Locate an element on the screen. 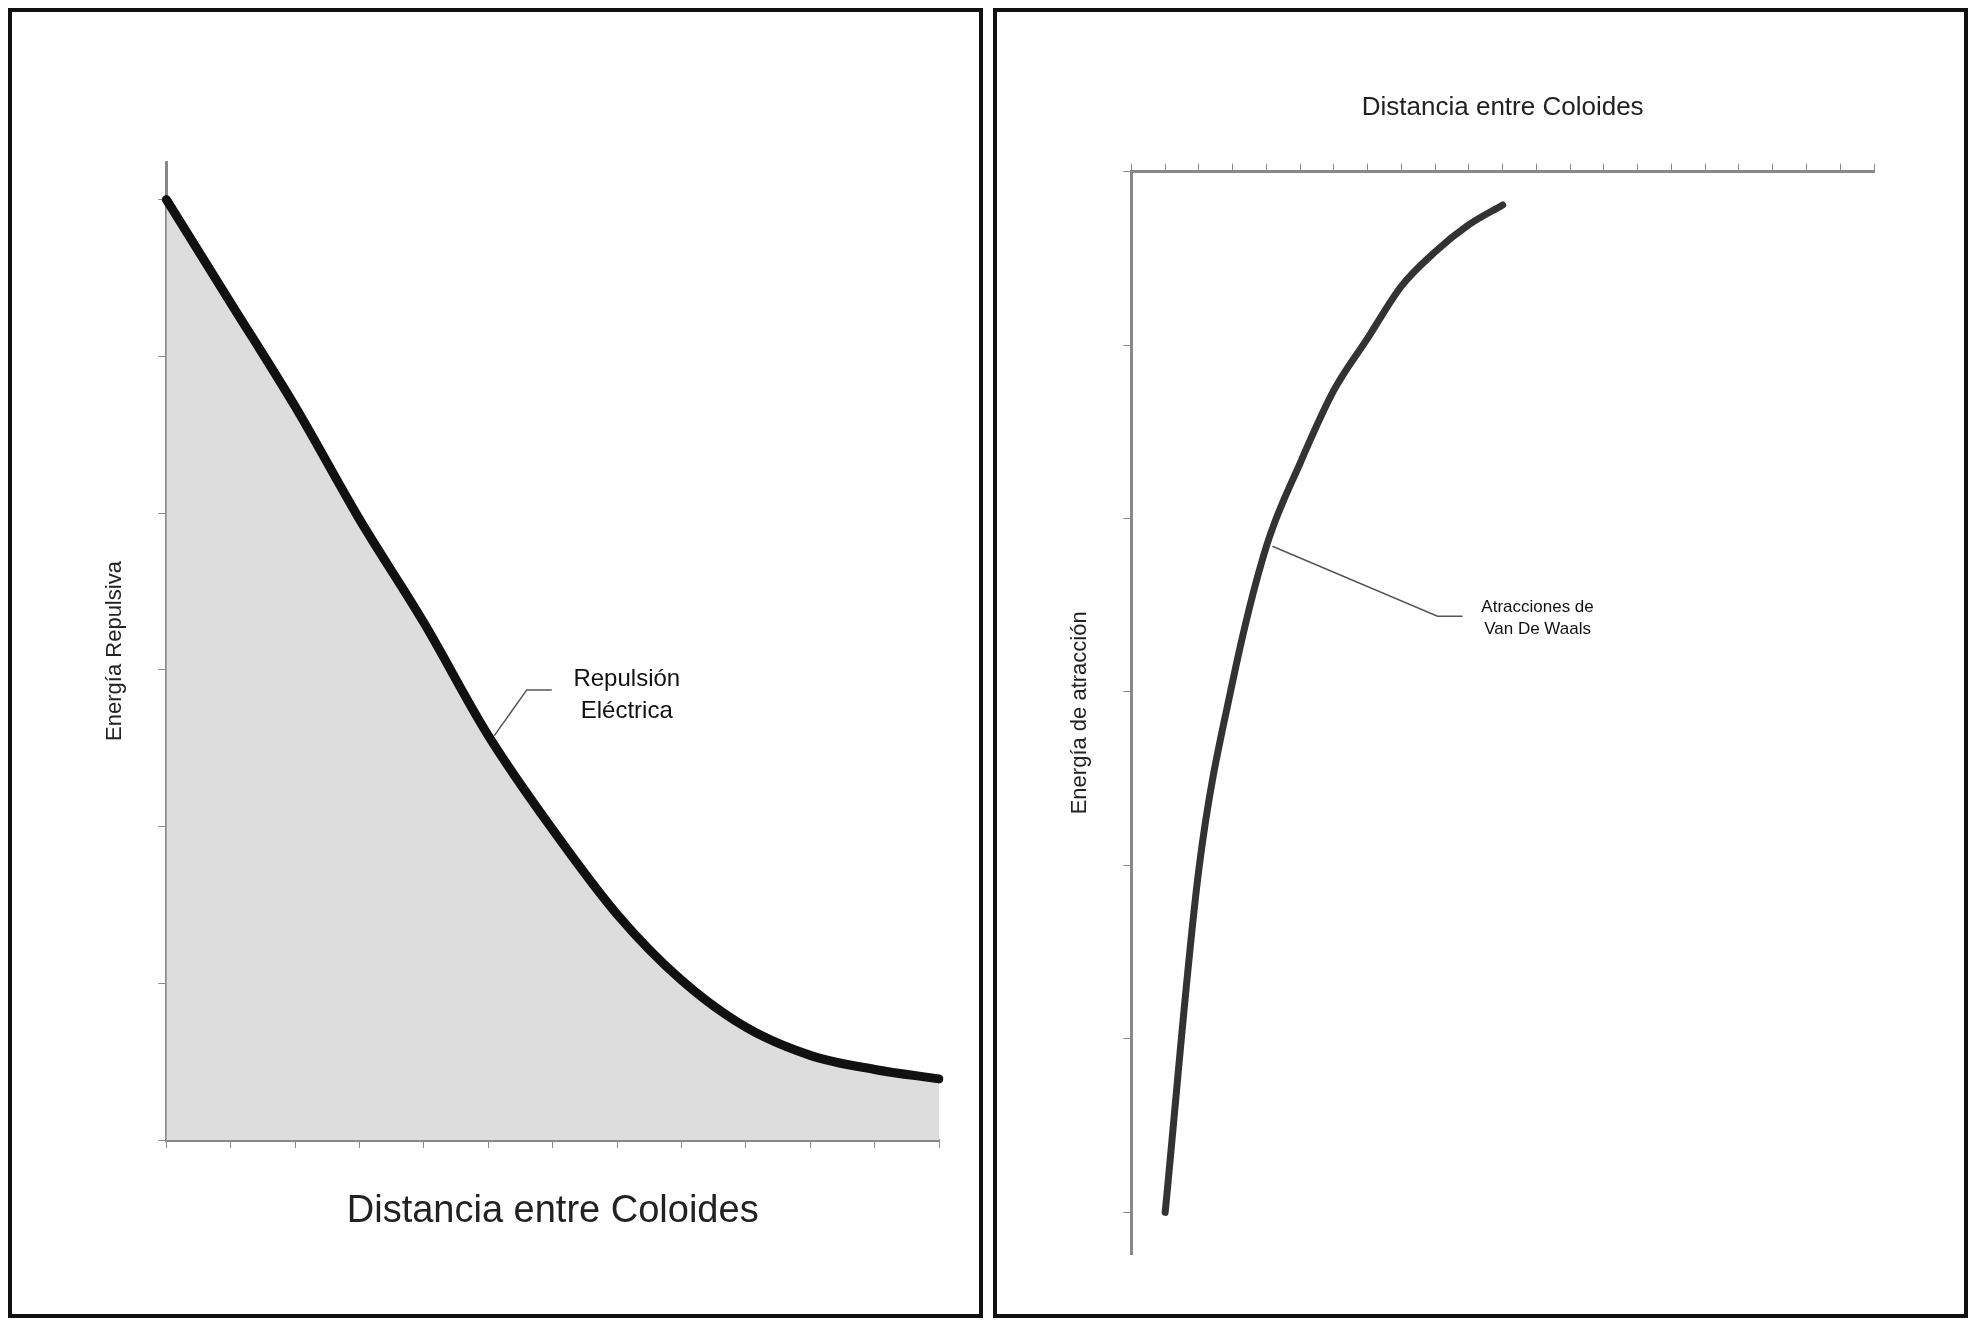 The height and width of the screenshot is (1333, 1987). annotation: Atracciones de Van De Waals is located at coordinates (1537, 618).